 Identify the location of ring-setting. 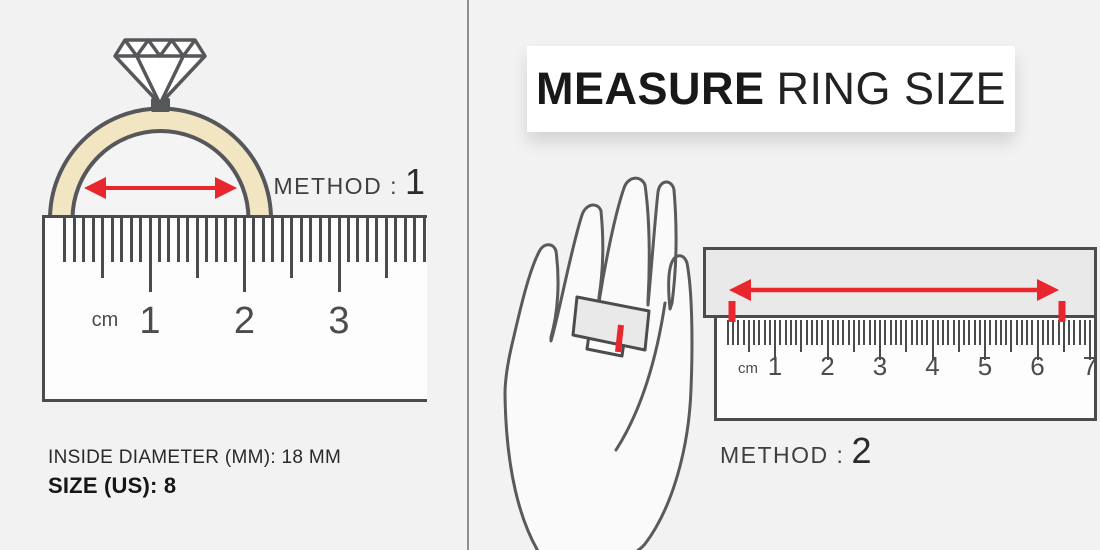
(160, 105).